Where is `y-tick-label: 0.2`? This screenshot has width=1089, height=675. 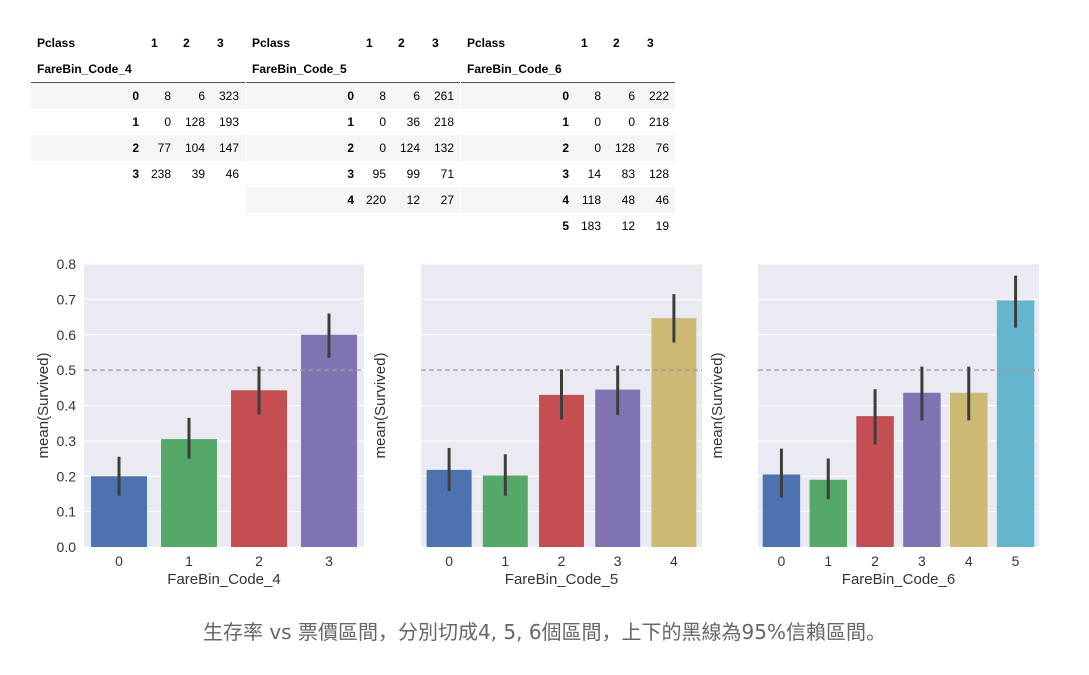
y-tick-label: 0.2 is located at coordinates (67, 476).